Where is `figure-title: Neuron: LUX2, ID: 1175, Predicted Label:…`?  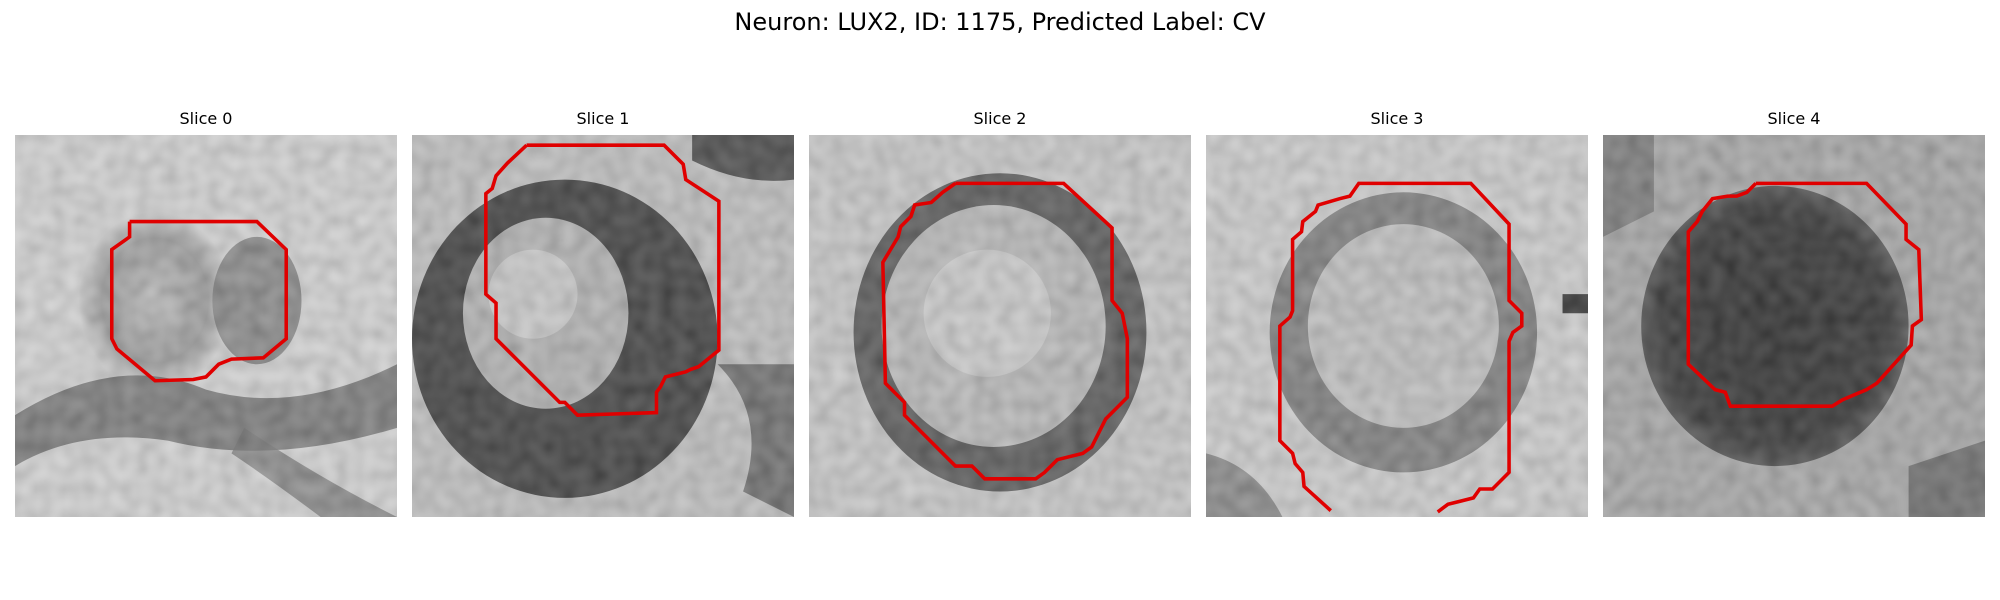
figure-title: Neuron: LUX2, ID: 1175, Predicted Label:… is located at coordinates (1000, 22).